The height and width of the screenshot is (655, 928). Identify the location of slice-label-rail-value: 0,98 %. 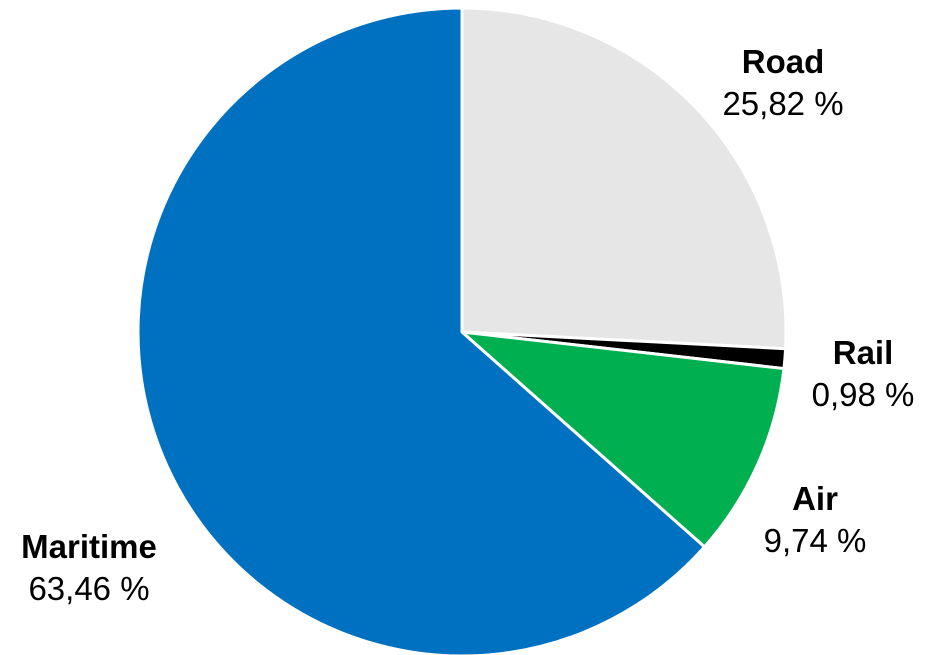
(863, 394).